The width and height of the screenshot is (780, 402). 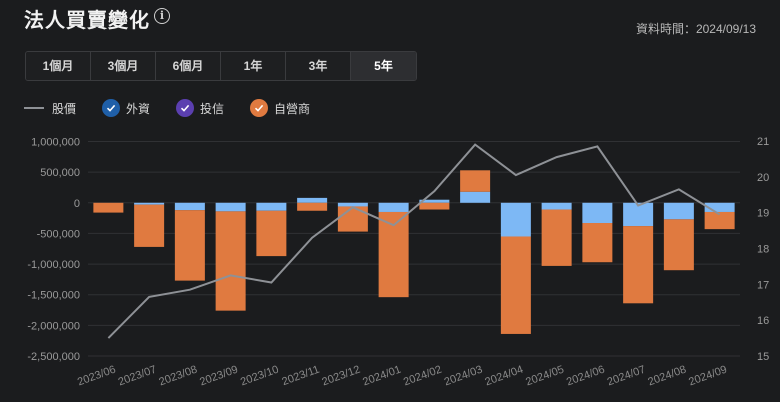 What do you see at coordinates (381, 376) in the screenshot?
I see `x-tick-label: 2024/01` at bounding box center [381, 376].